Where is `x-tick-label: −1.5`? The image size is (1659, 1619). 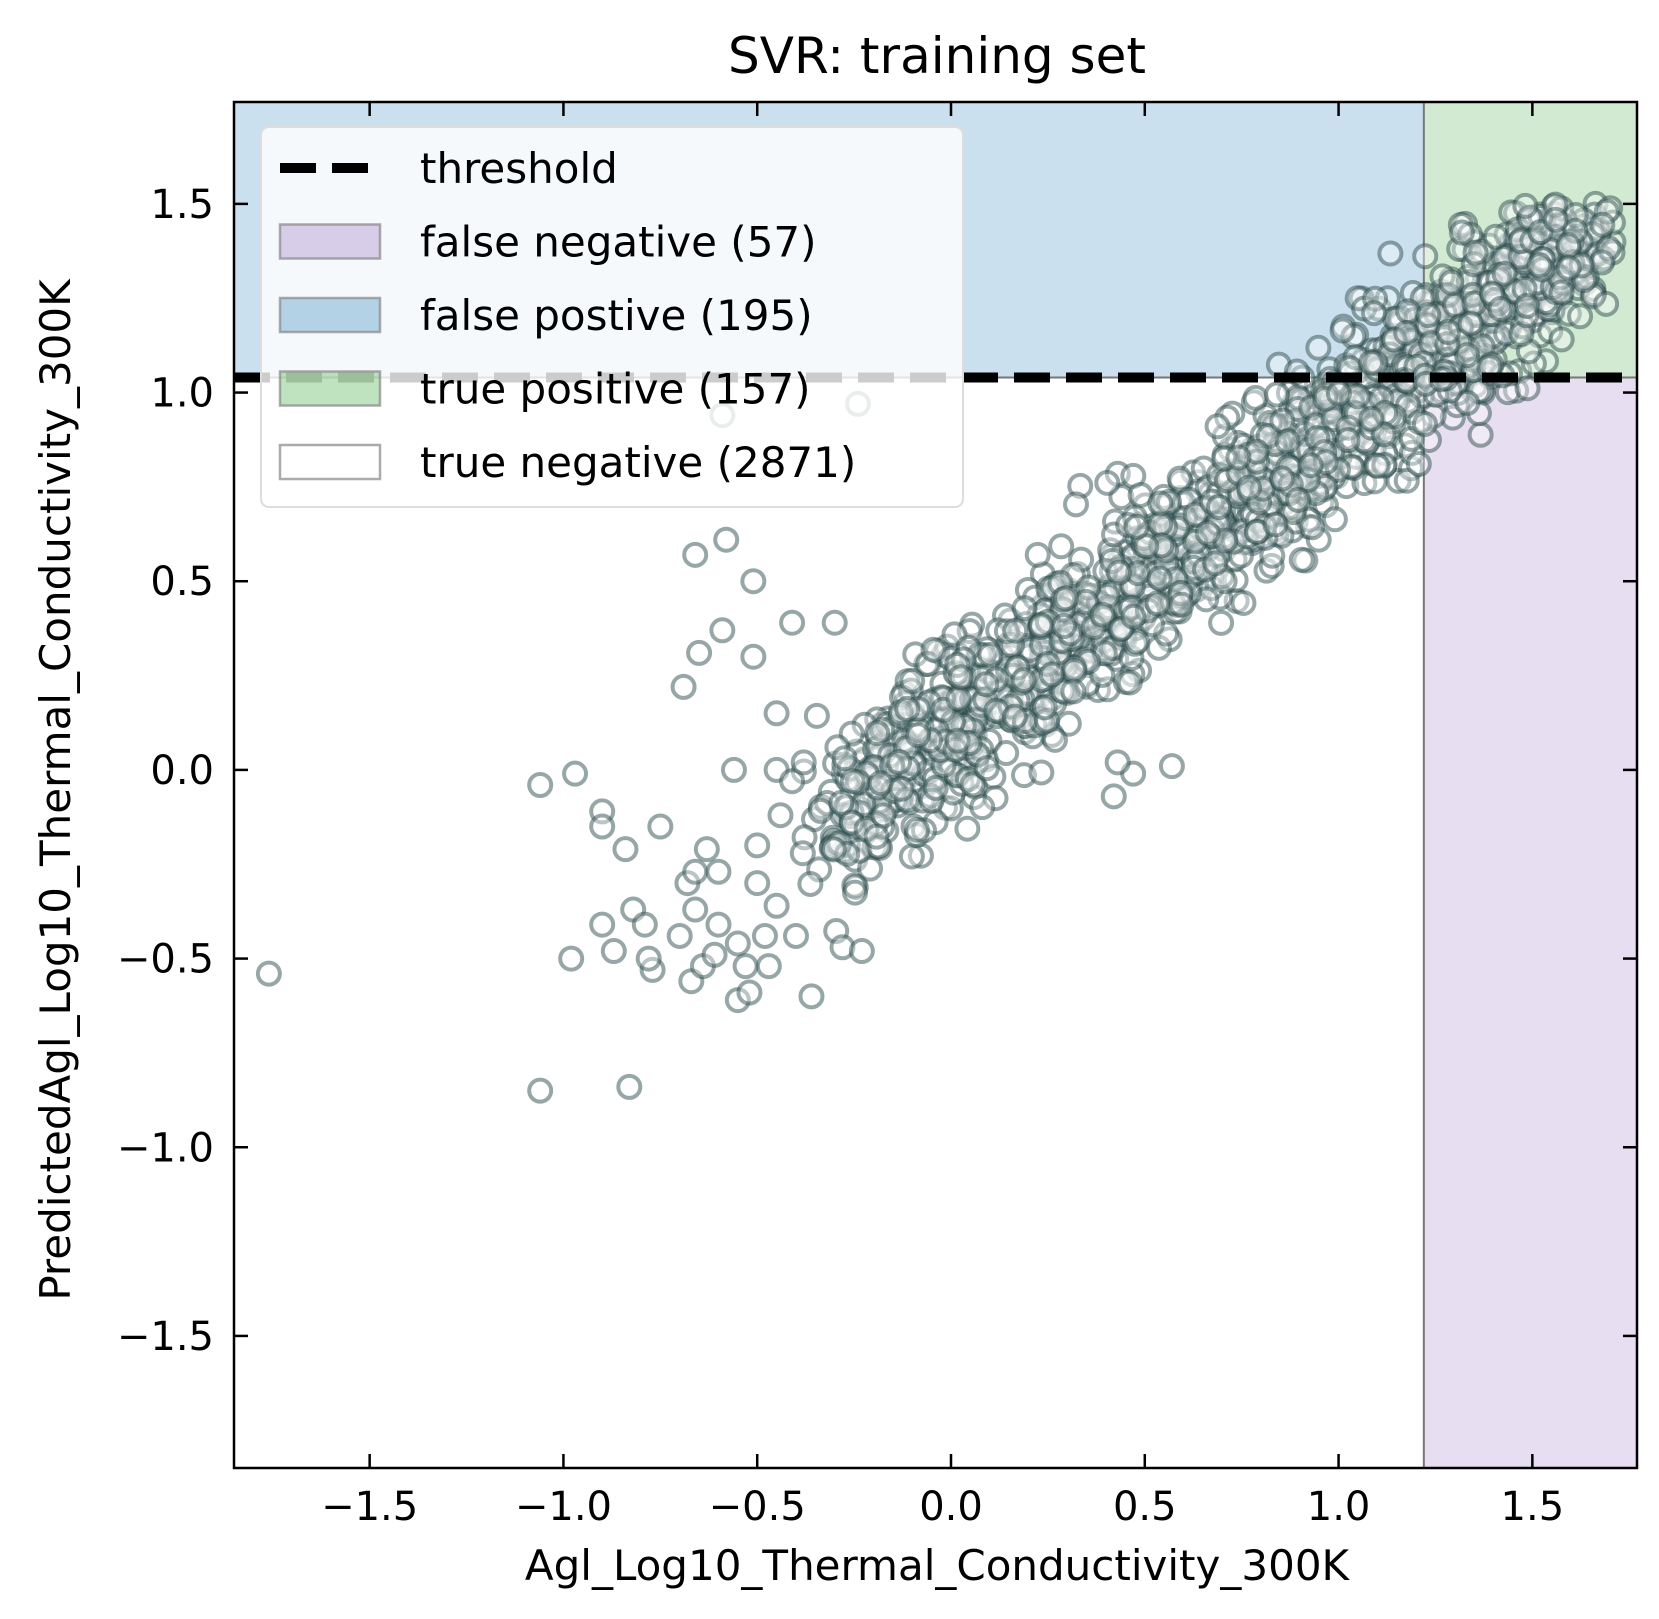
x-tick-label: −1.5 is located at coordinates (369, 1507).